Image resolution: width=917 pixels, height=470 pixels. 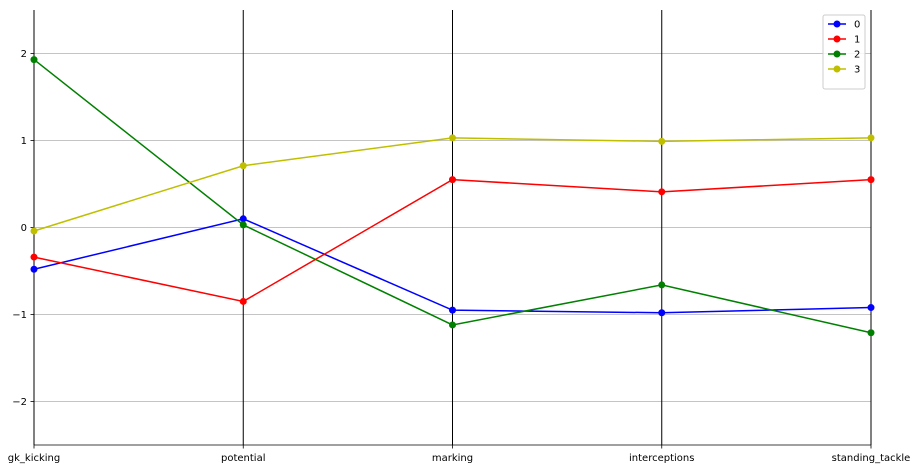 What do you see at coordinates (24, 228) in the screenshot?
I see `y-tick-label: 0` at bounding box center [24, 228].